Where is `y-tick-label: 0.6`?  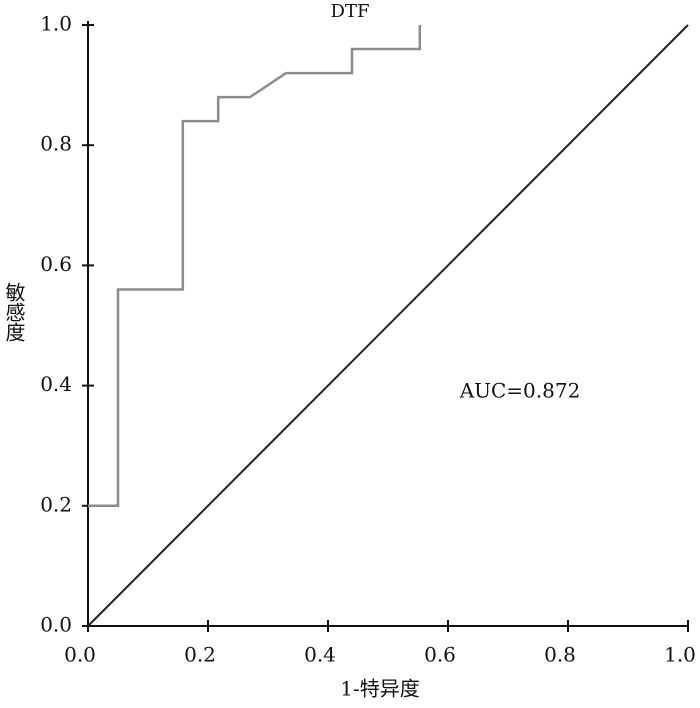 y-tick-label: 0.6 is located at coordinates (56, 264).